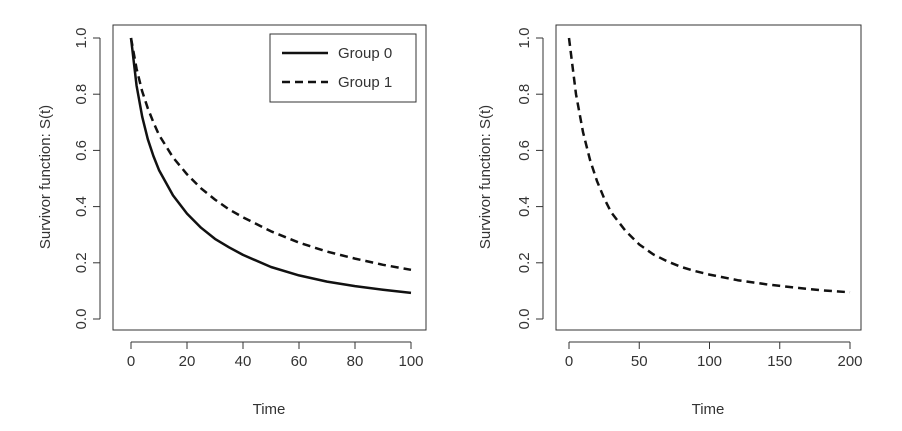 The image size is (902, 431). I want to click on left-y-tick-label: 0.4, so click(81, 206).